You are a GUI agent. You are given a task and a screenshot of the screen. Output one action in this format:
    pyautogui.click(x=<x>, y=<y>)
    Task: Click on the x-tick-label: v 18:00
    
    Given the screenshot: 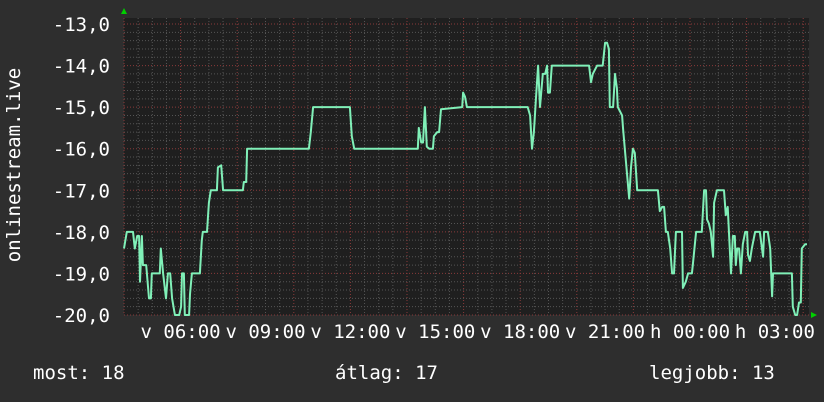 What is the action you would take?
    pyautogui.click(x=520, y=332)
    